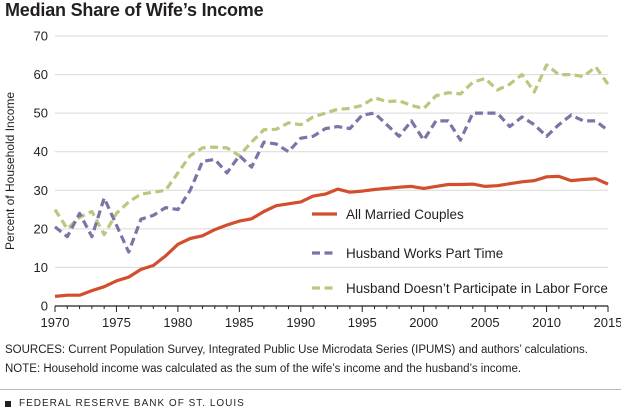 The width and height of the screenshot is (621, 417). I want to click on y-tick-label-40: 40, so click(41, 151).